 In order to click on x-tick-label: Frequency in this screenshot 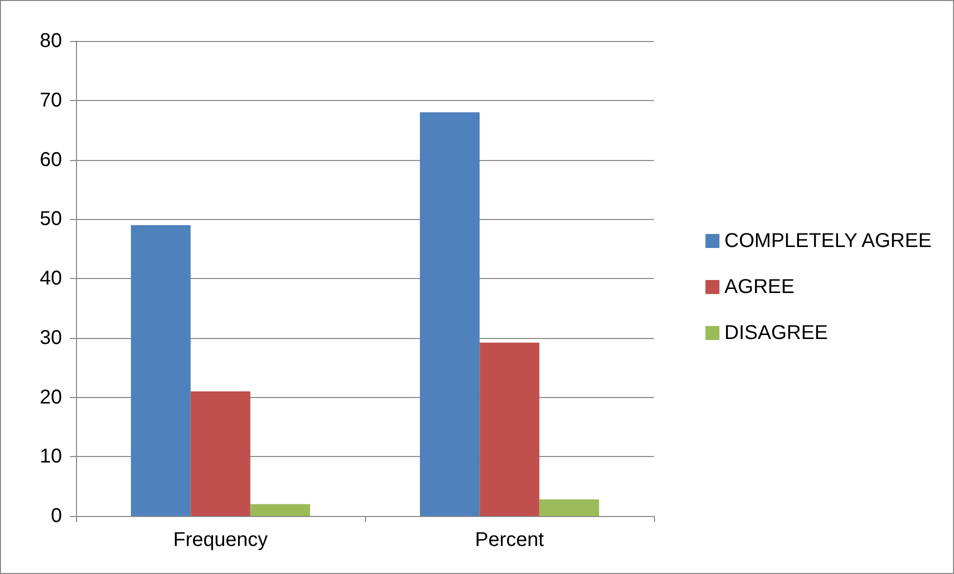, I will do `click(220, 540)`.